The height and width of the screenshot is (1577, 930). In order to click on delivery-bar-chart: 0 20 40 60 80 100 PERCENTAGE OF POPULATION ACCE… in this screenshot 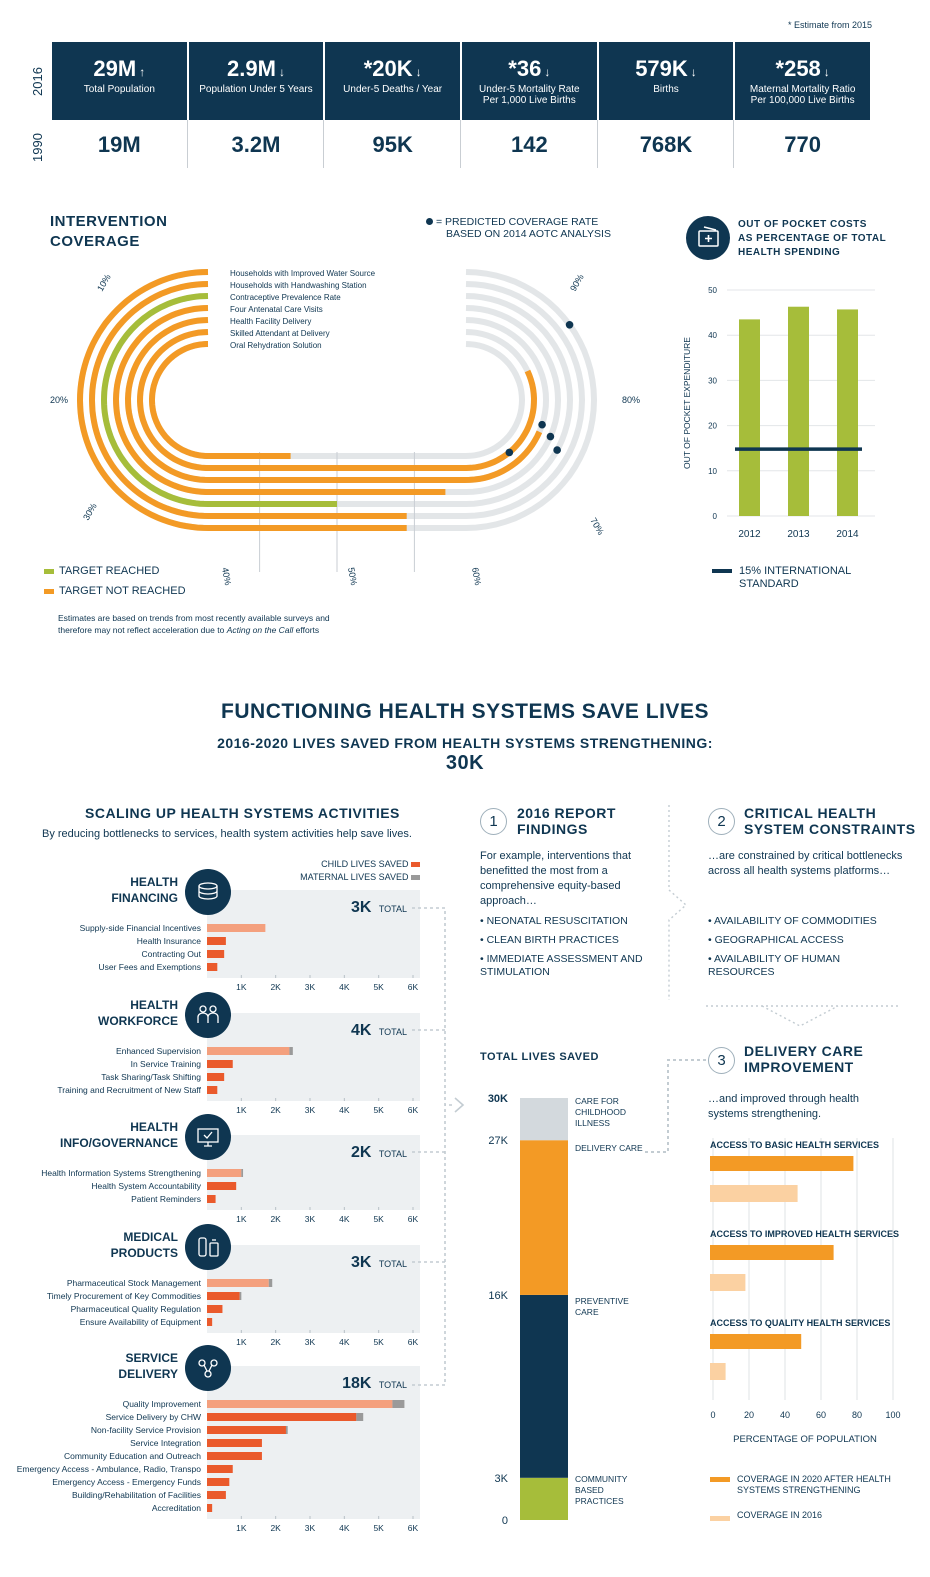, I will do `click(805, 1291)`.